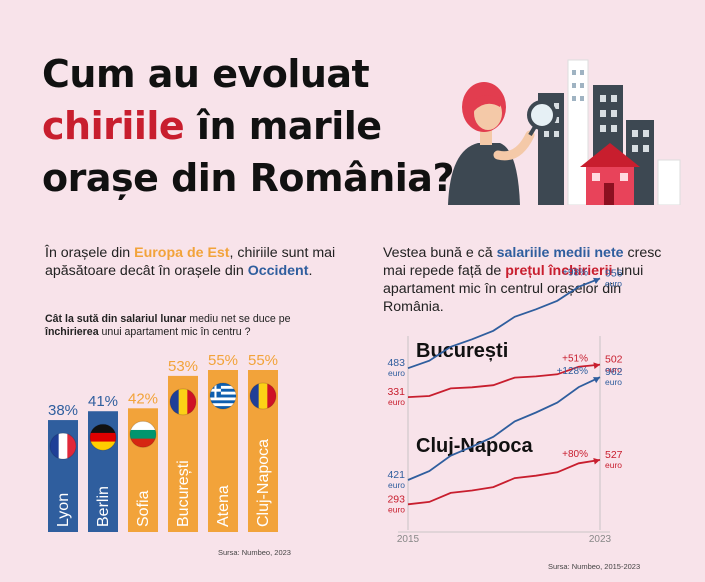 This screenshot has width=705, height=582. What do you see at coordinates (248, 178) in the screenshot?
I see `title-line3: orașe din România?` at bounding box center [248, 178].